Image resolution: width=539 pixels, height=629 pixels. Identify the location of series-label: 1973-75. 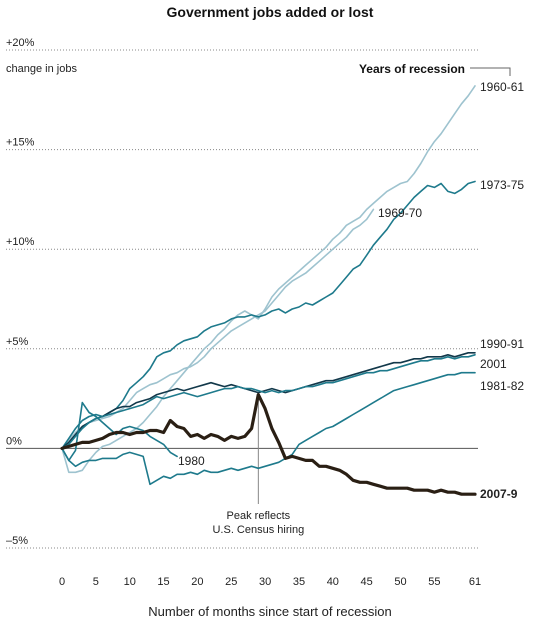
(502, 185).